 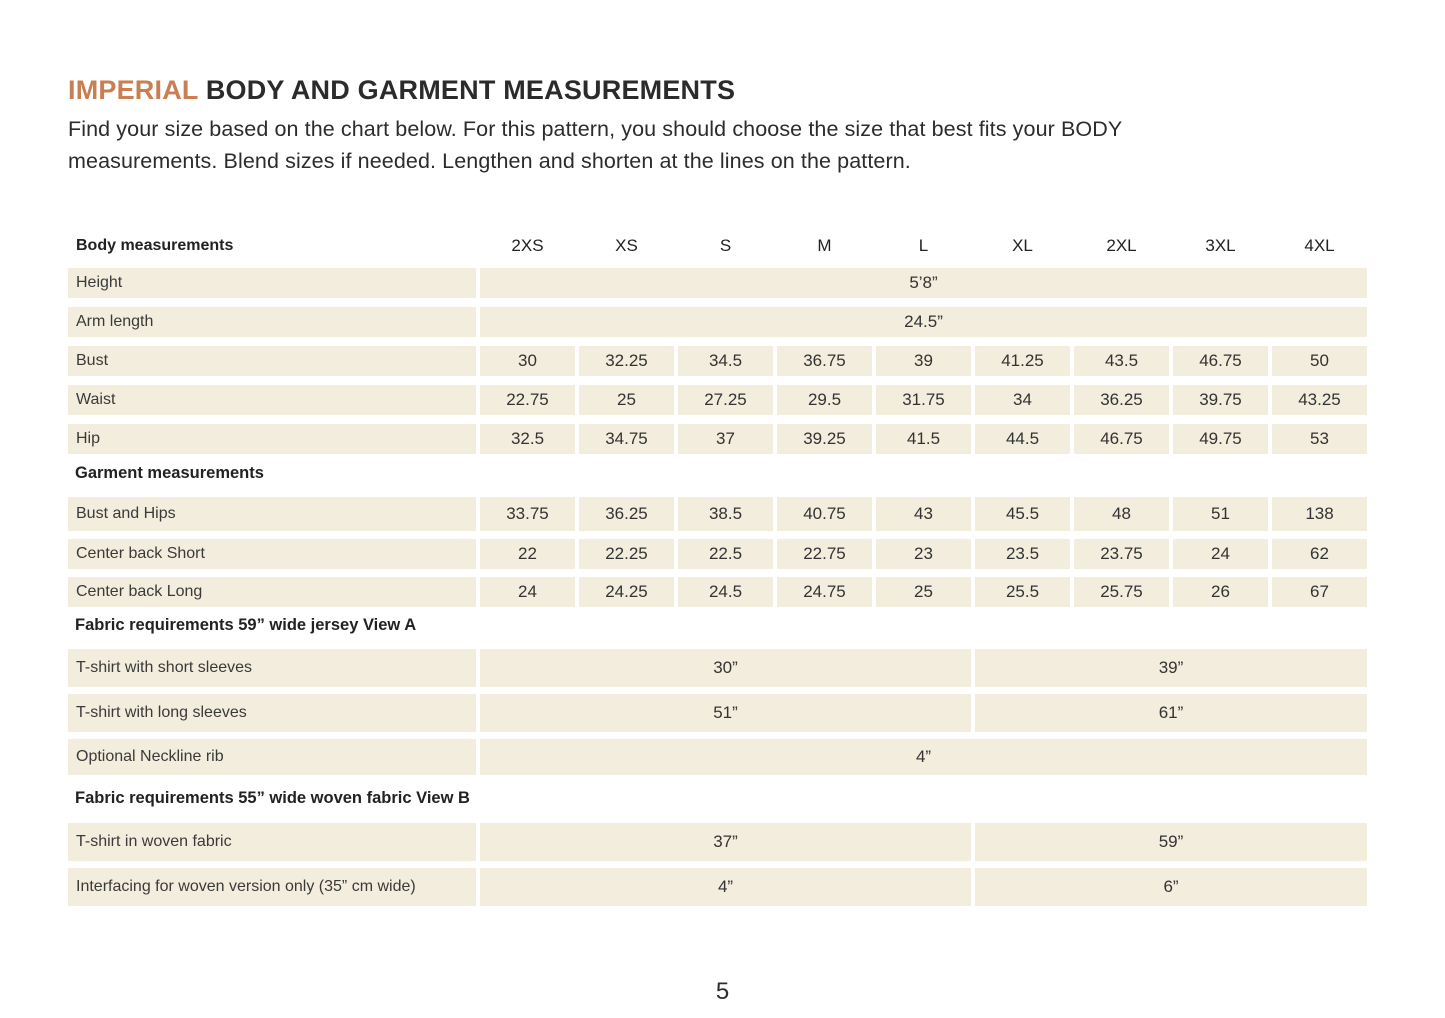 What do you see at coordinates (1319, 400) in the screenshot?
I see `value-cell: 43.25` at bounding box center [1319, 400].